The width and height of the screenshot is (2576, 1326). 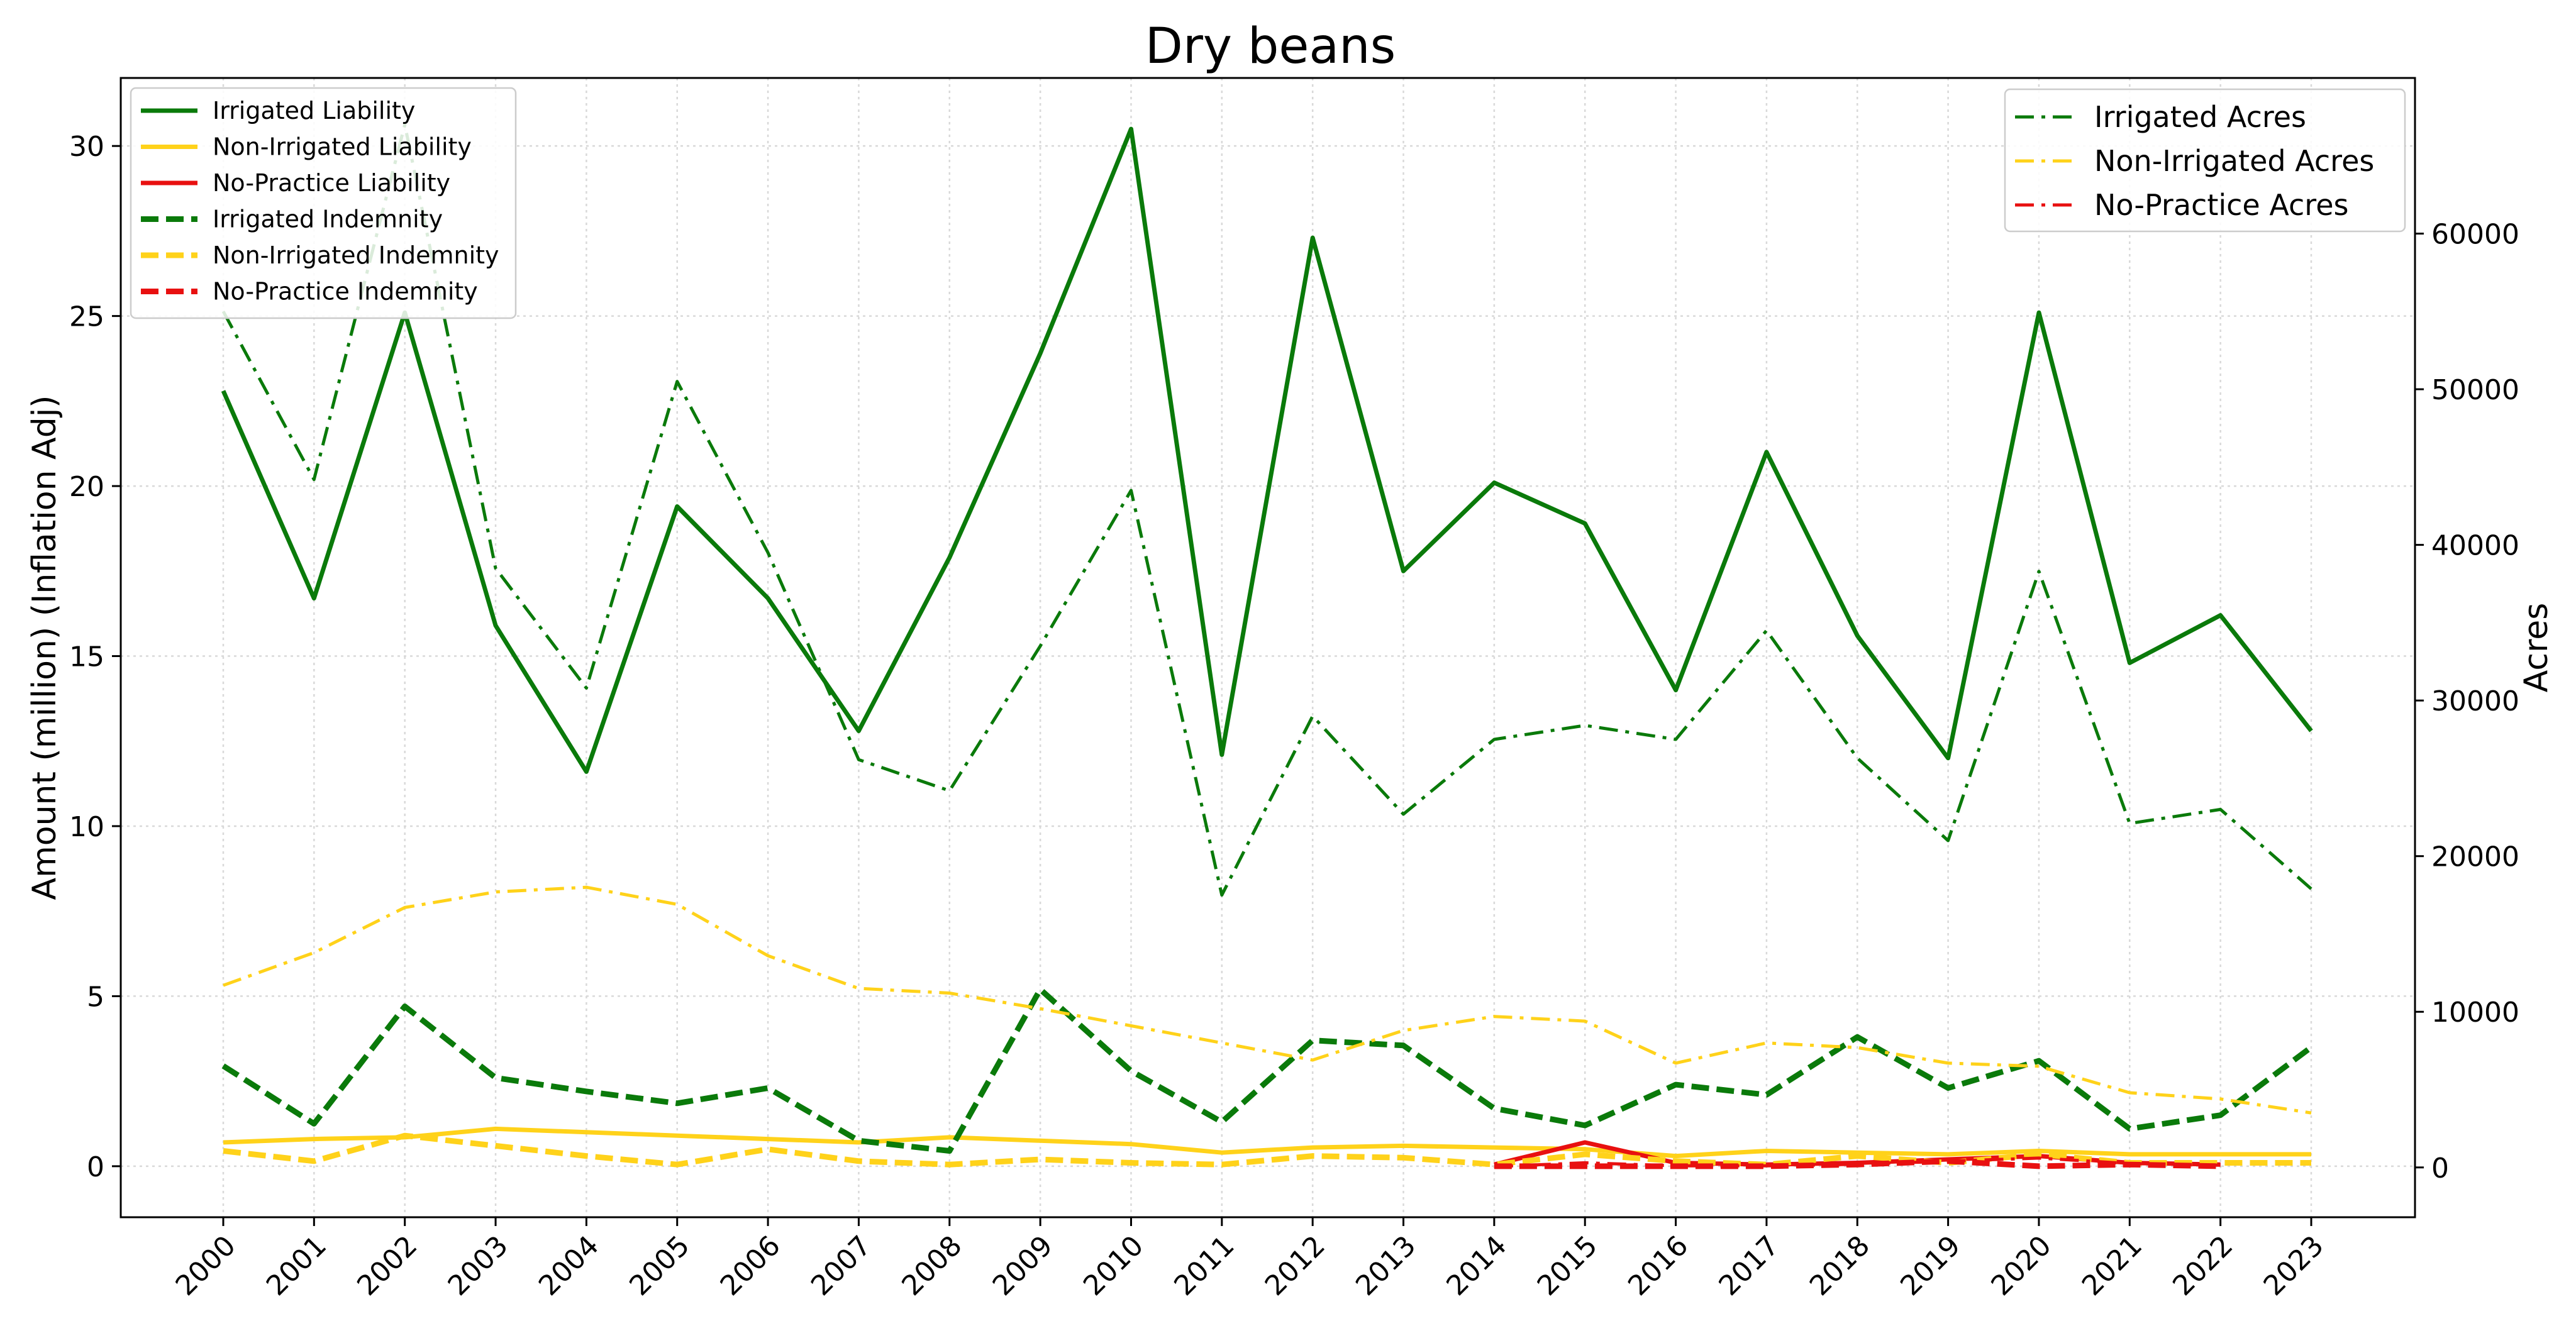 I want to click on y2-axis-label: Acres, so click(x=2536, y=648).